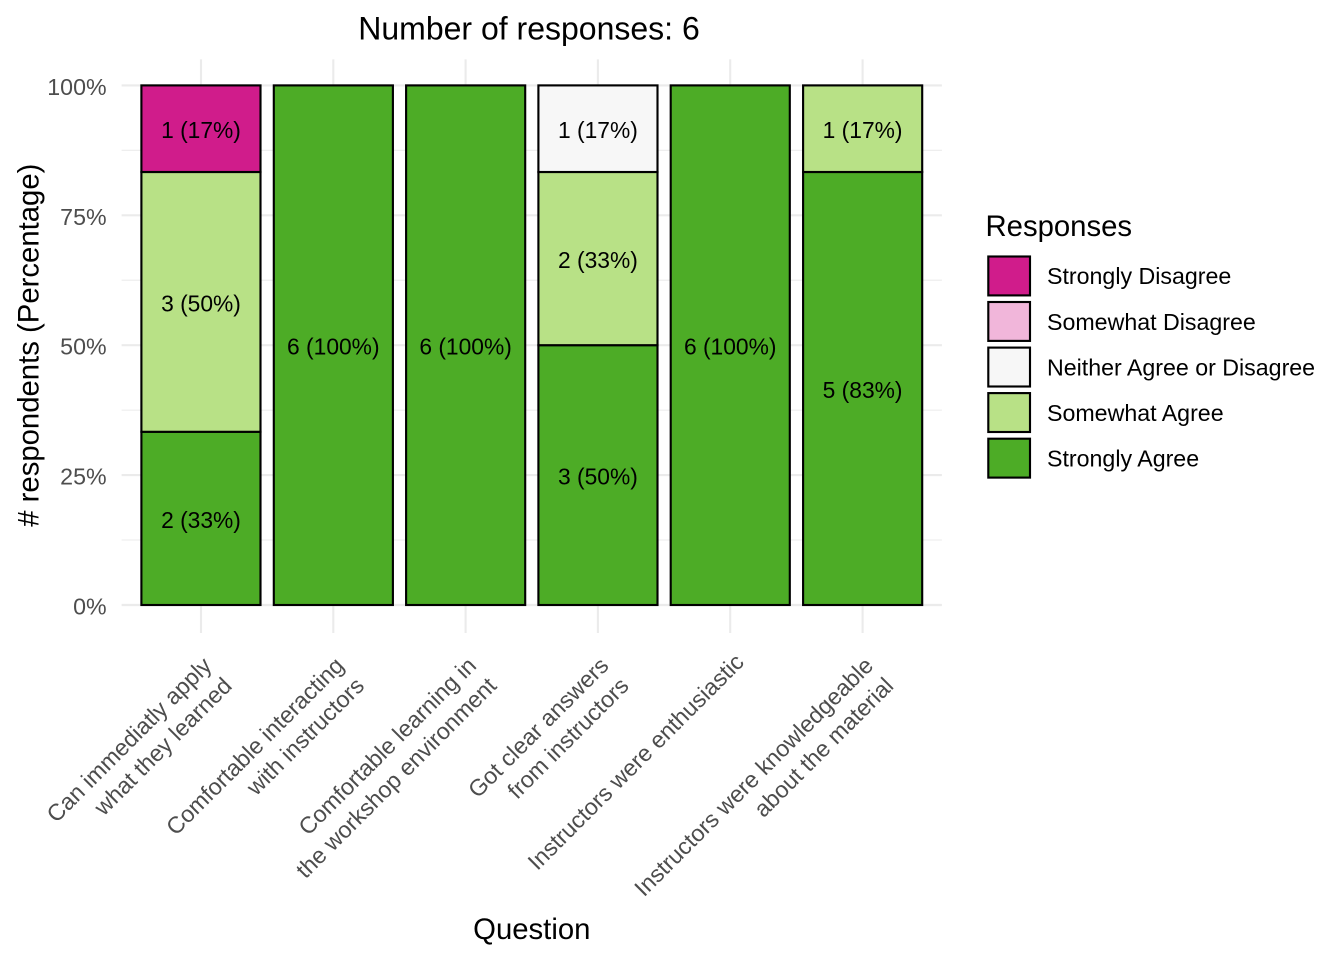 The image size is (1344, 960). Describe the element at coordinates (76, 87) in the screenshot. I see `svg-text: 100%` at that location.